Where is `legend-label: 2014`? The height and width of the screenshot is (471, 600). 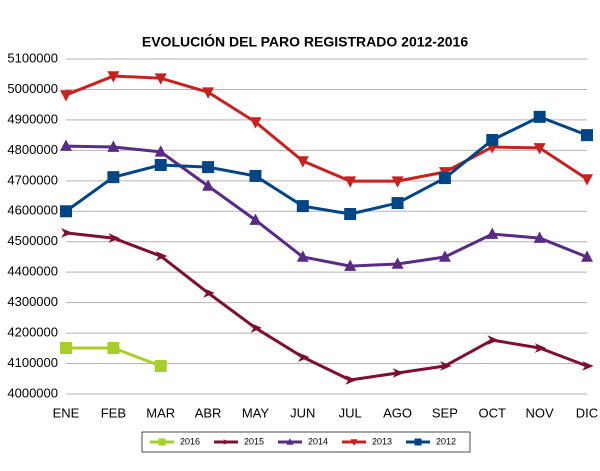
legend-label: 2014 is located at coordinates (318, 441).